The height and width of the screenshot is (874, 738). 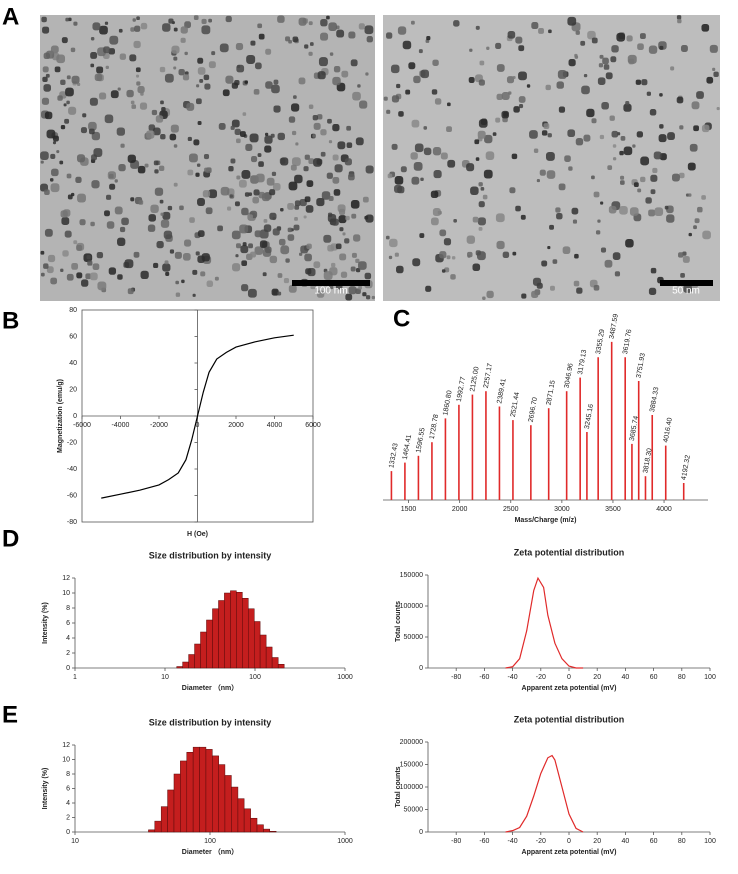 I want to click on peak-label: 1992.77, so click(x=461, y=389).